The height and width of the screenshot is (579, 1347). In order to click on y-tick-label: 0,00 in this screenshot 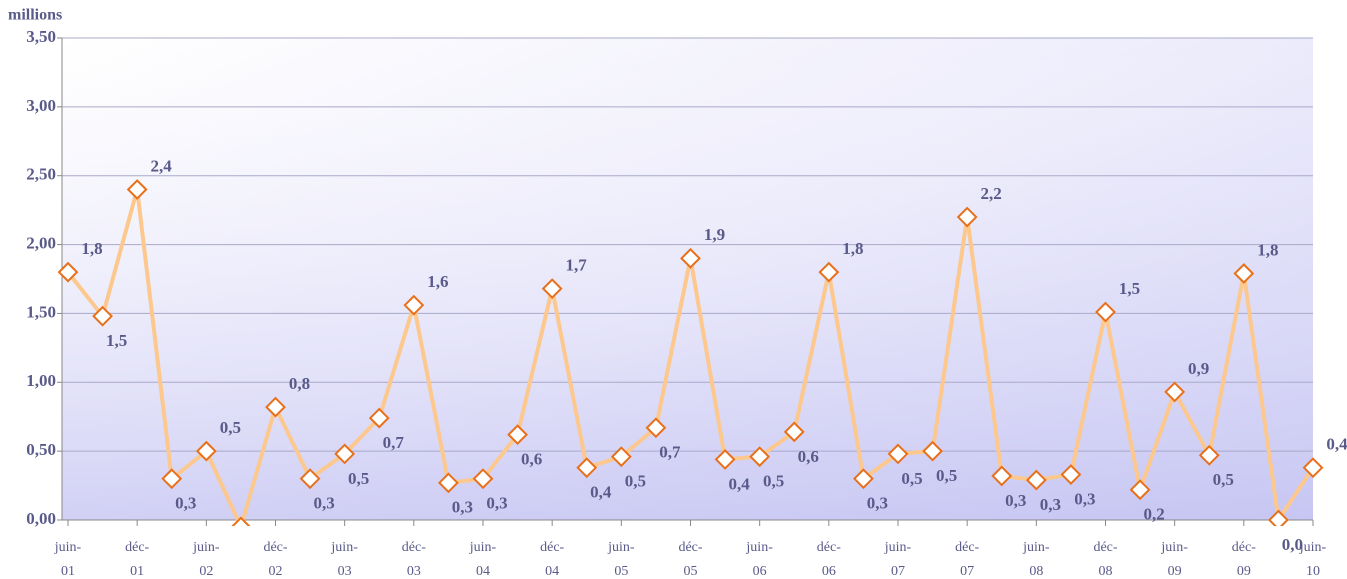, I will do `click(41, 518)`.